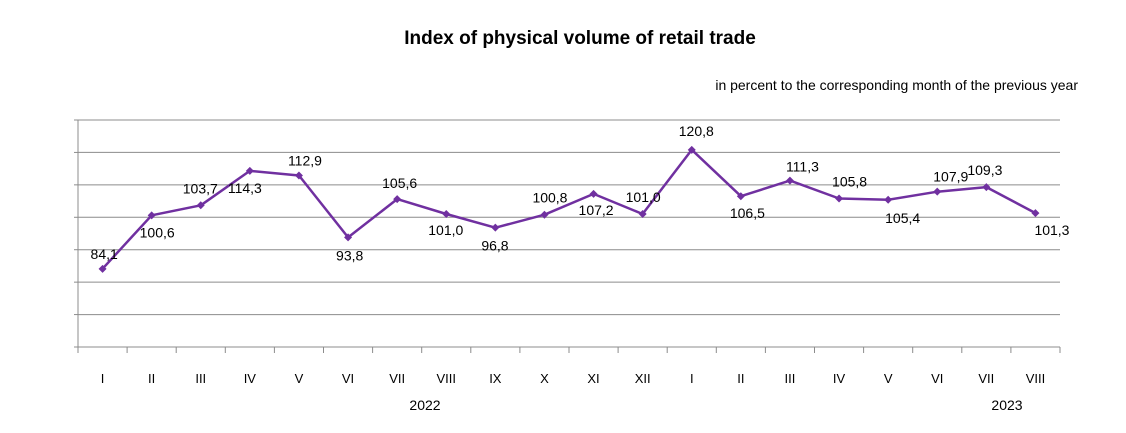 This screenshot has height=433, width=1126. What do you see at coordinates (950, 177) in the screenshot?
I see `data-label: 107,9` at bounding box center [950, 177].